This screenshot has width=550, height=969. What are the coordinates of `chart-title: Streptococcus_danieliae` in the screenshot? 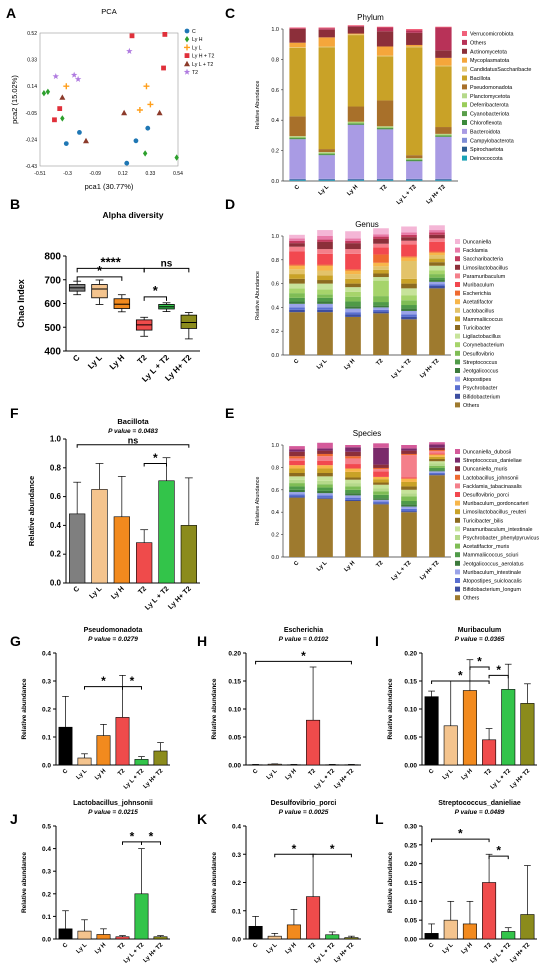 It's located at (479, 803).